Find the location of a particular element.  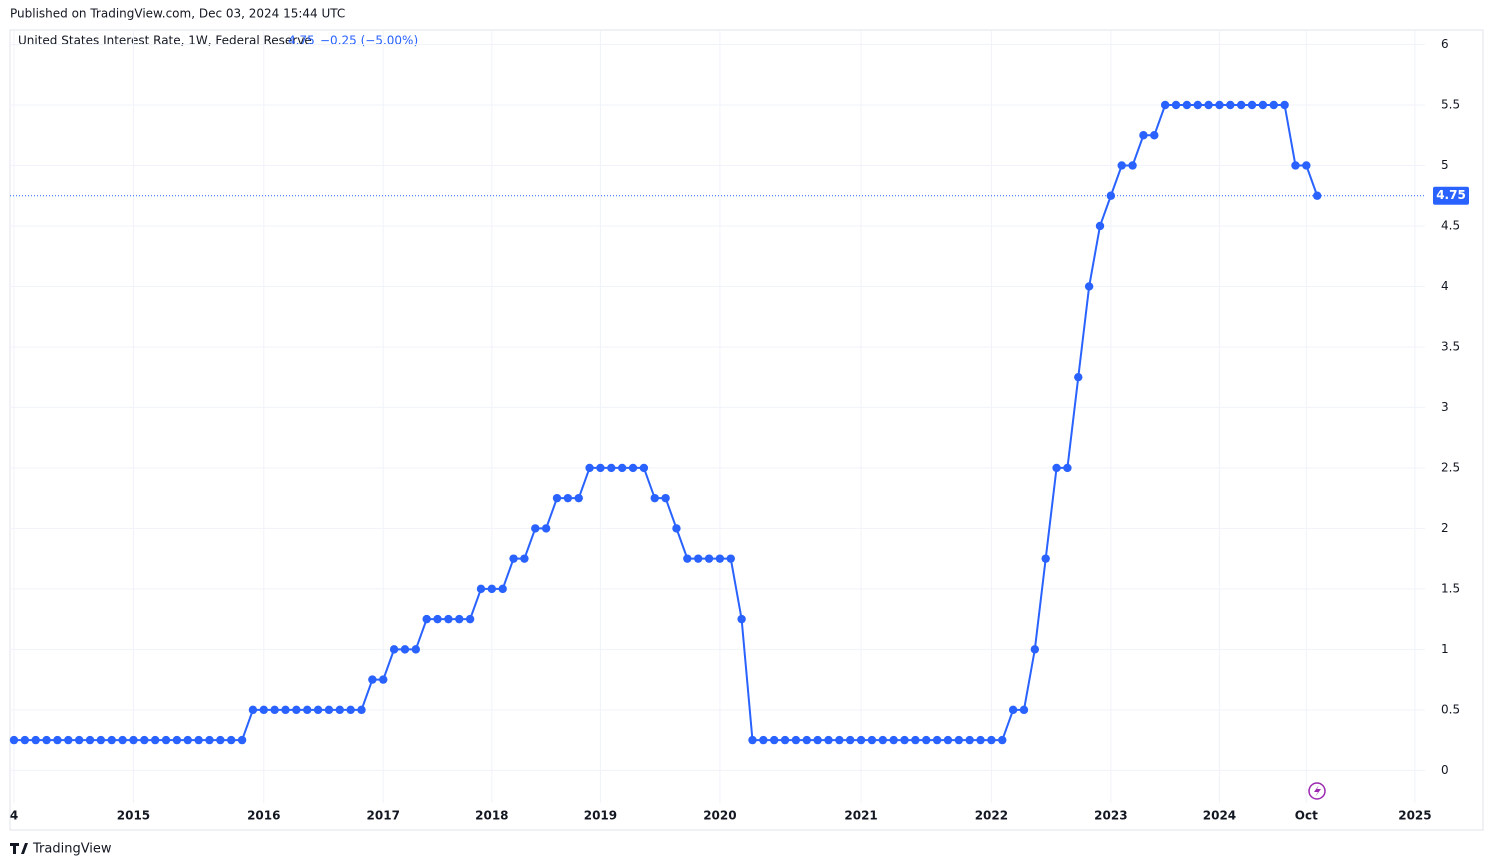

x-tick-label: 2017 is located at coordinates (383, 816).